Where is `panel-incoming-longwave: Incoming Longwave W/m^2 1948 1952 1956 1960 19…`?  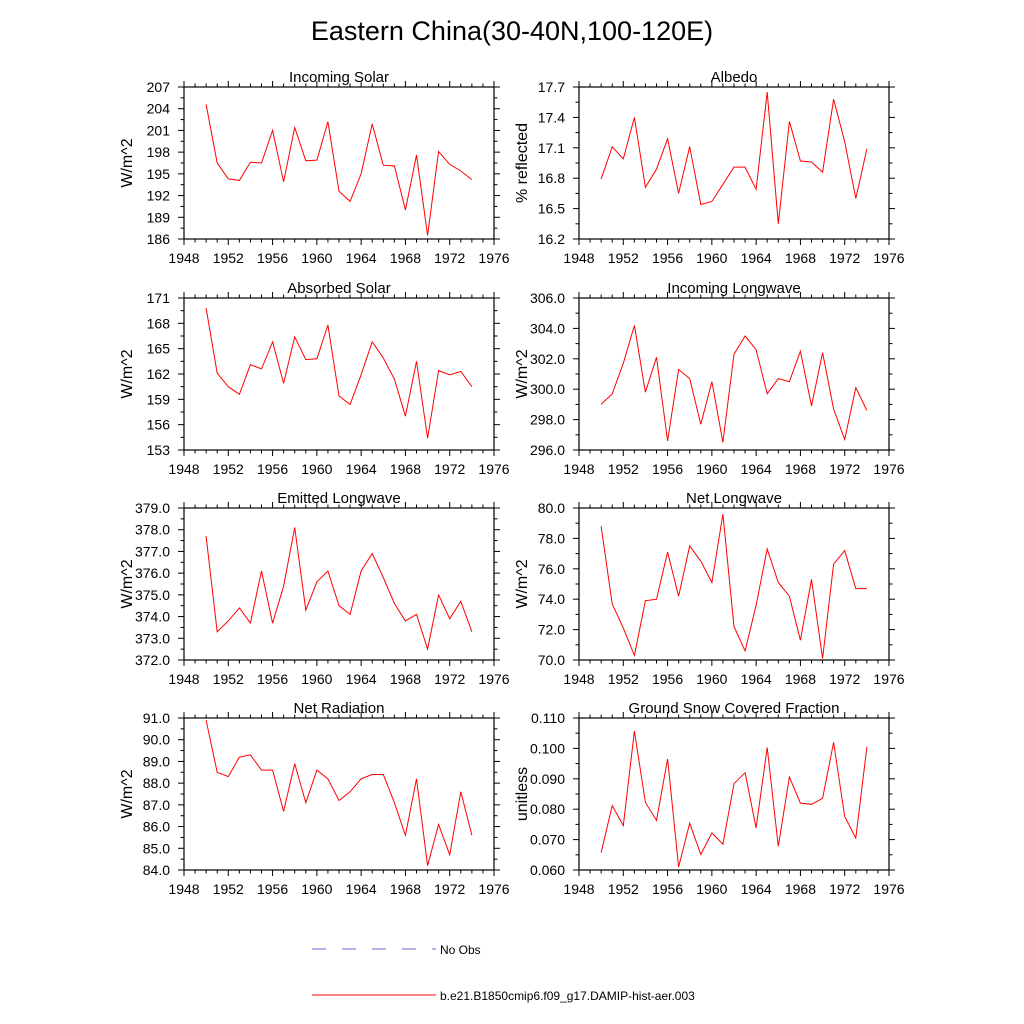
panel-incoming-longwave: Incoming Longwave W/m^2 1948 1952 1956 1960 19… is located at coordinates (709, 378).